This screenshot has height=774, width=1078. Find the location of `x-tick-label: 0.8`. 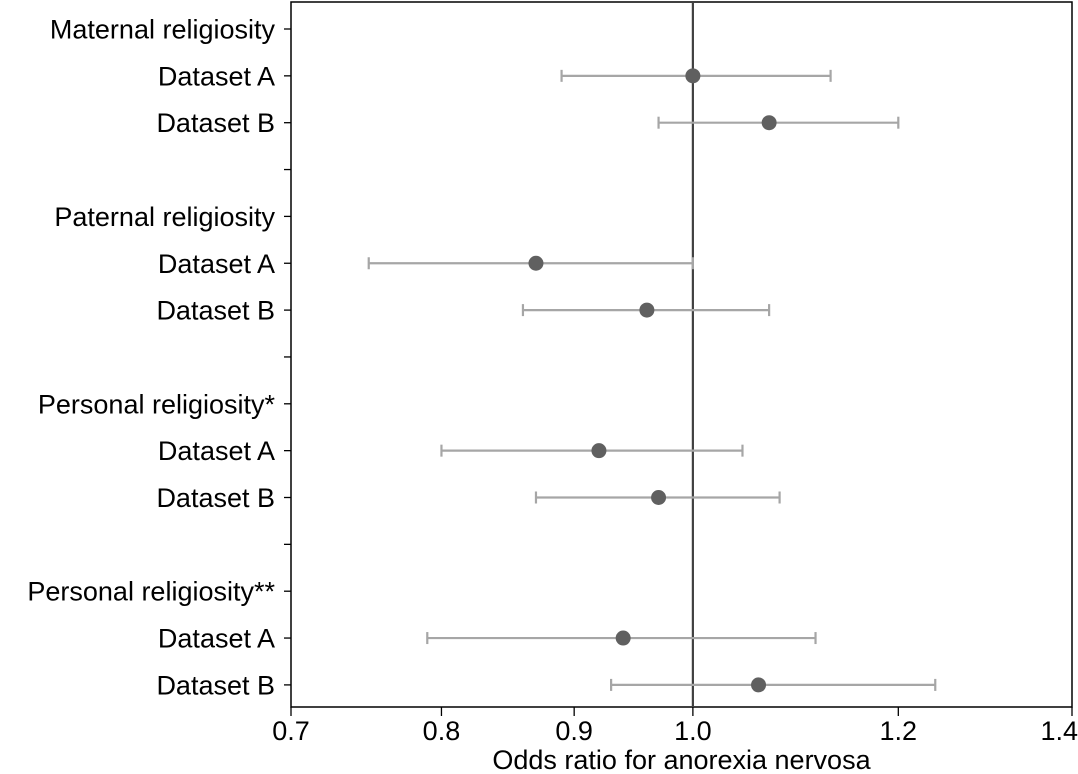

x-tick-label: 0.8 is located at coordinates (442, 731).